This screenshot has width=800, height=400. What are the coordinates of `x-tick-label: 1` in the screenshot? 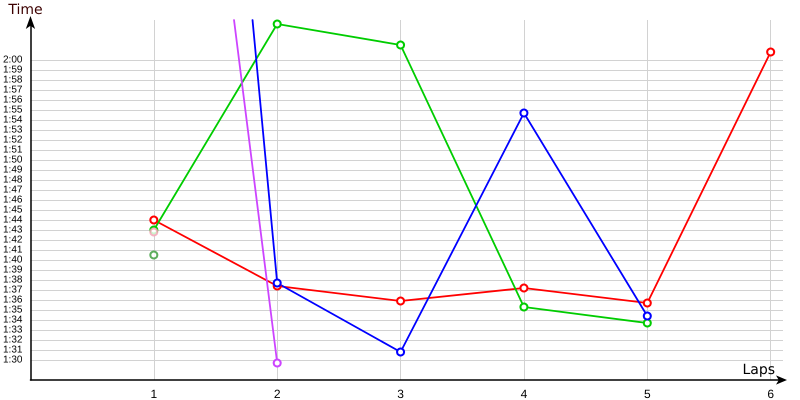 It's located at (154, 393).